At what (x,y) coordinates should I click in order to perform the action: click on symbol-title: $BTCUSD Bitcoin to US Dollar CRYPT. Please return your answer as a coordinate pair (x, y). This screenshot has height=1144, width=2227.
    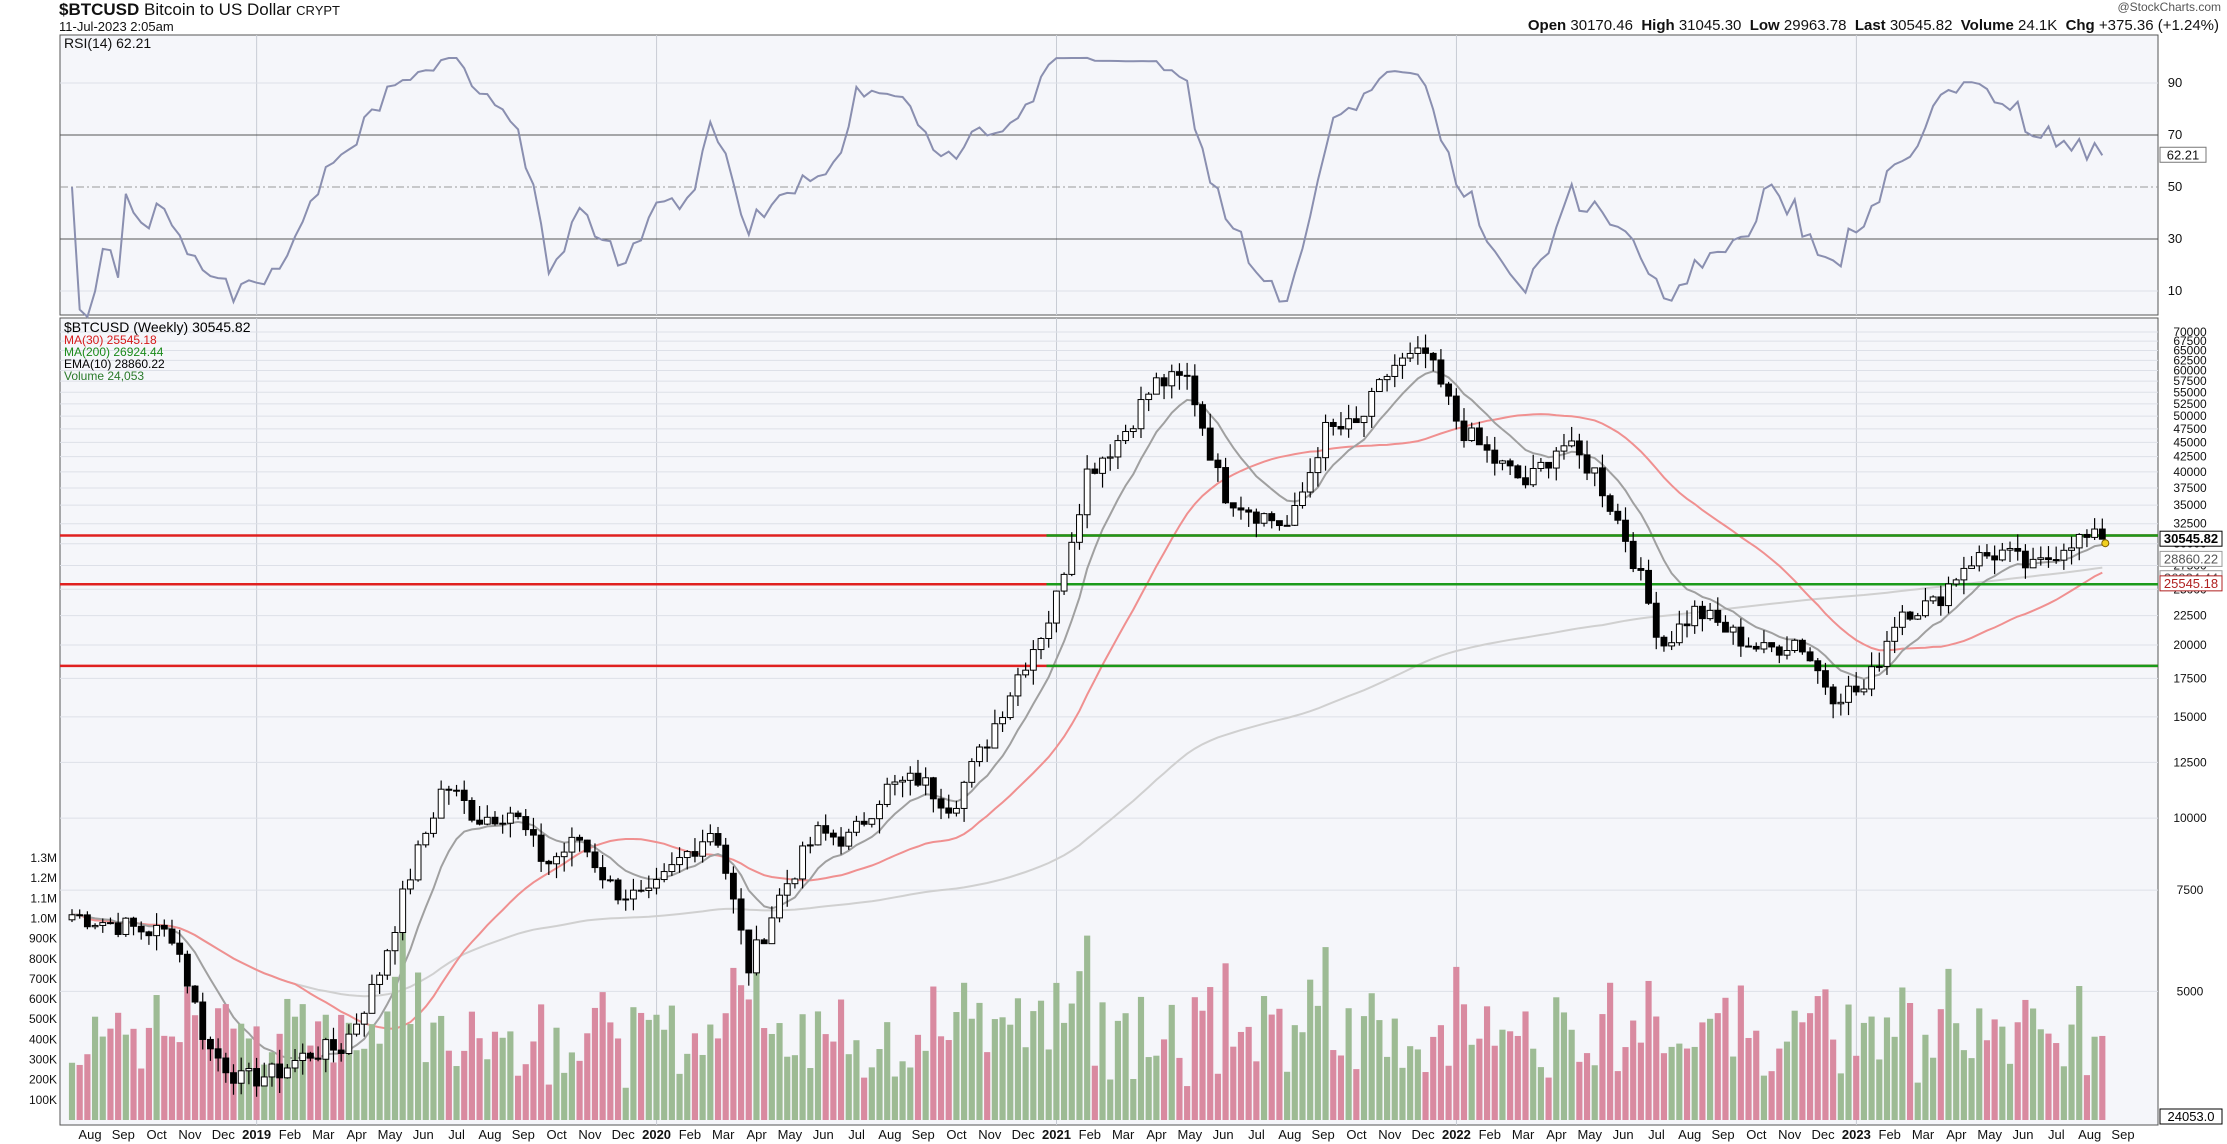
    Looking at the image, I should click on (199, 10).